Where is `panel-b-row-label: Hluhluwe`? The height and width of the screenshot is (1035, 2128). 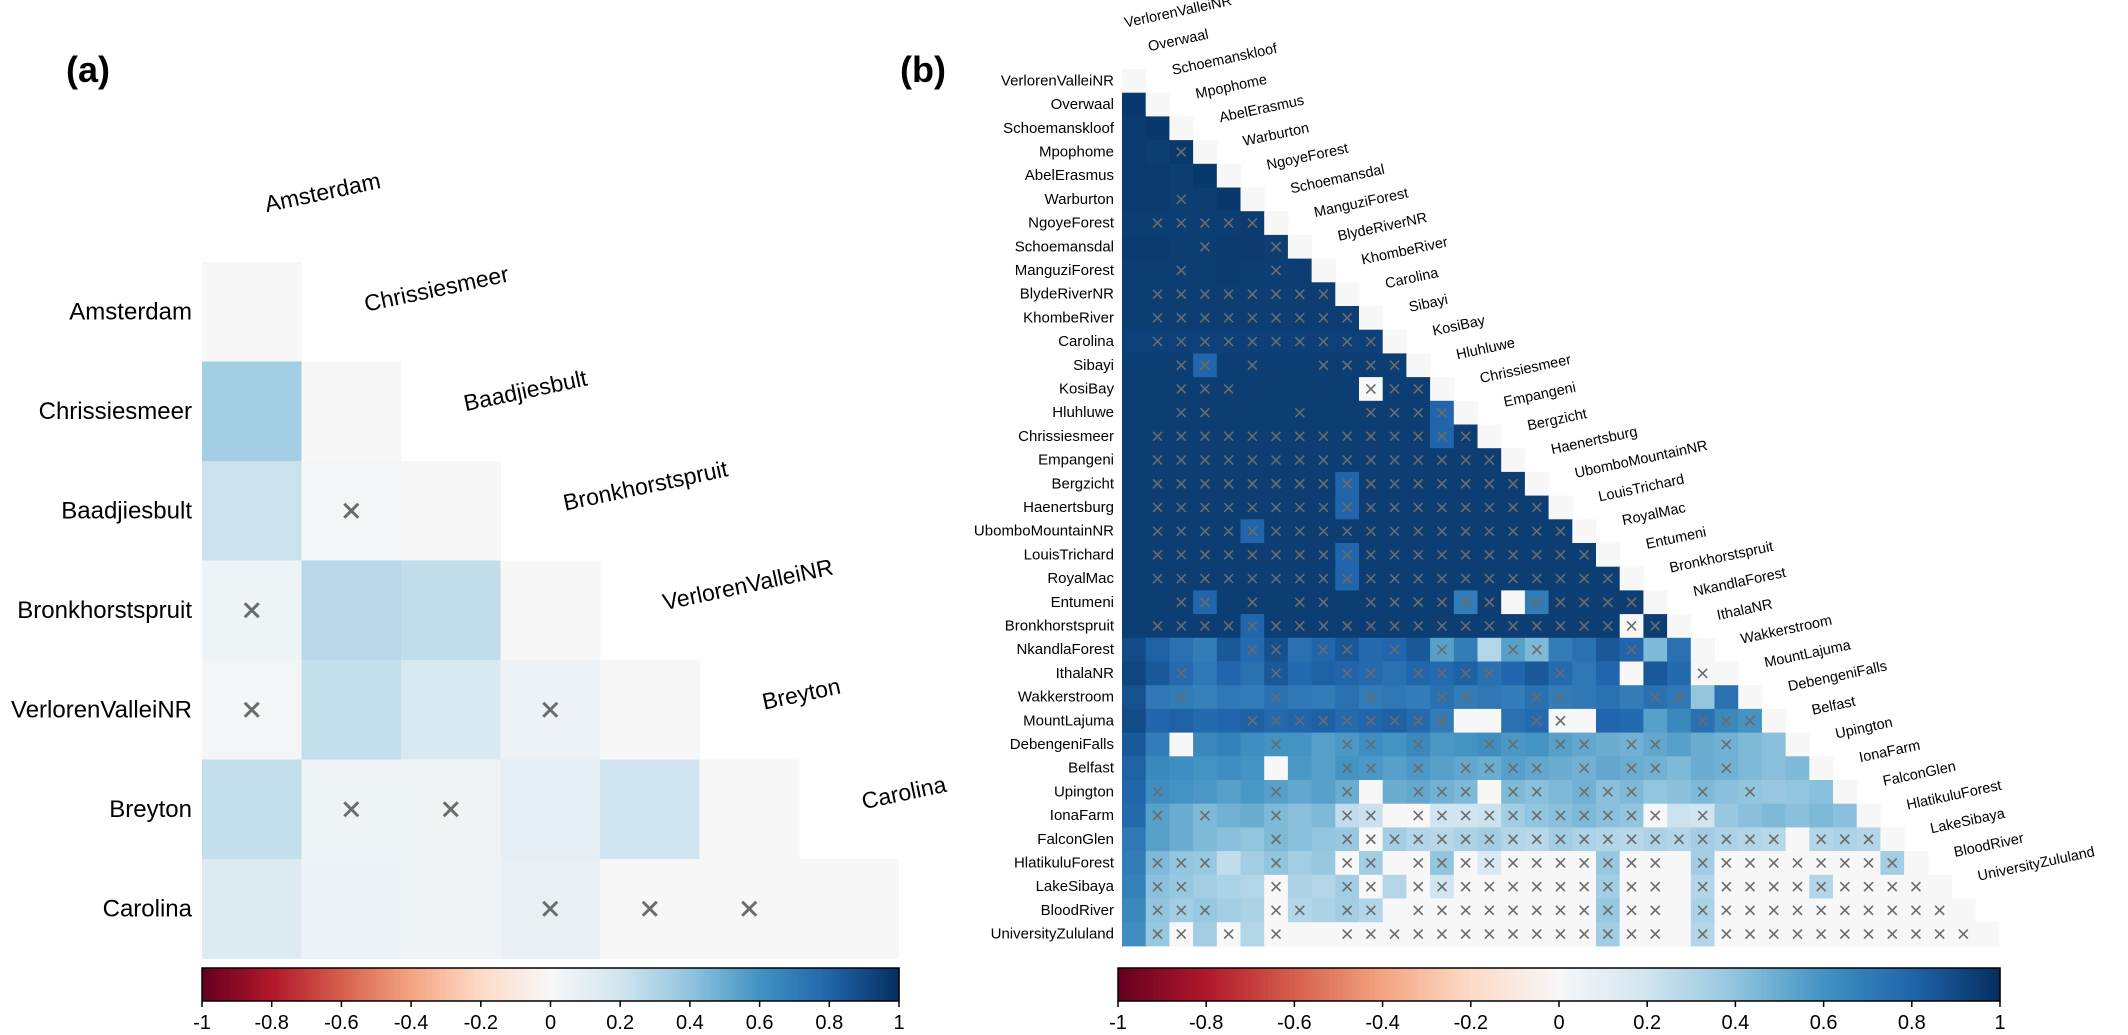 panel-b-row-label: Hluhluwe is located at coordinates (1083, 412).